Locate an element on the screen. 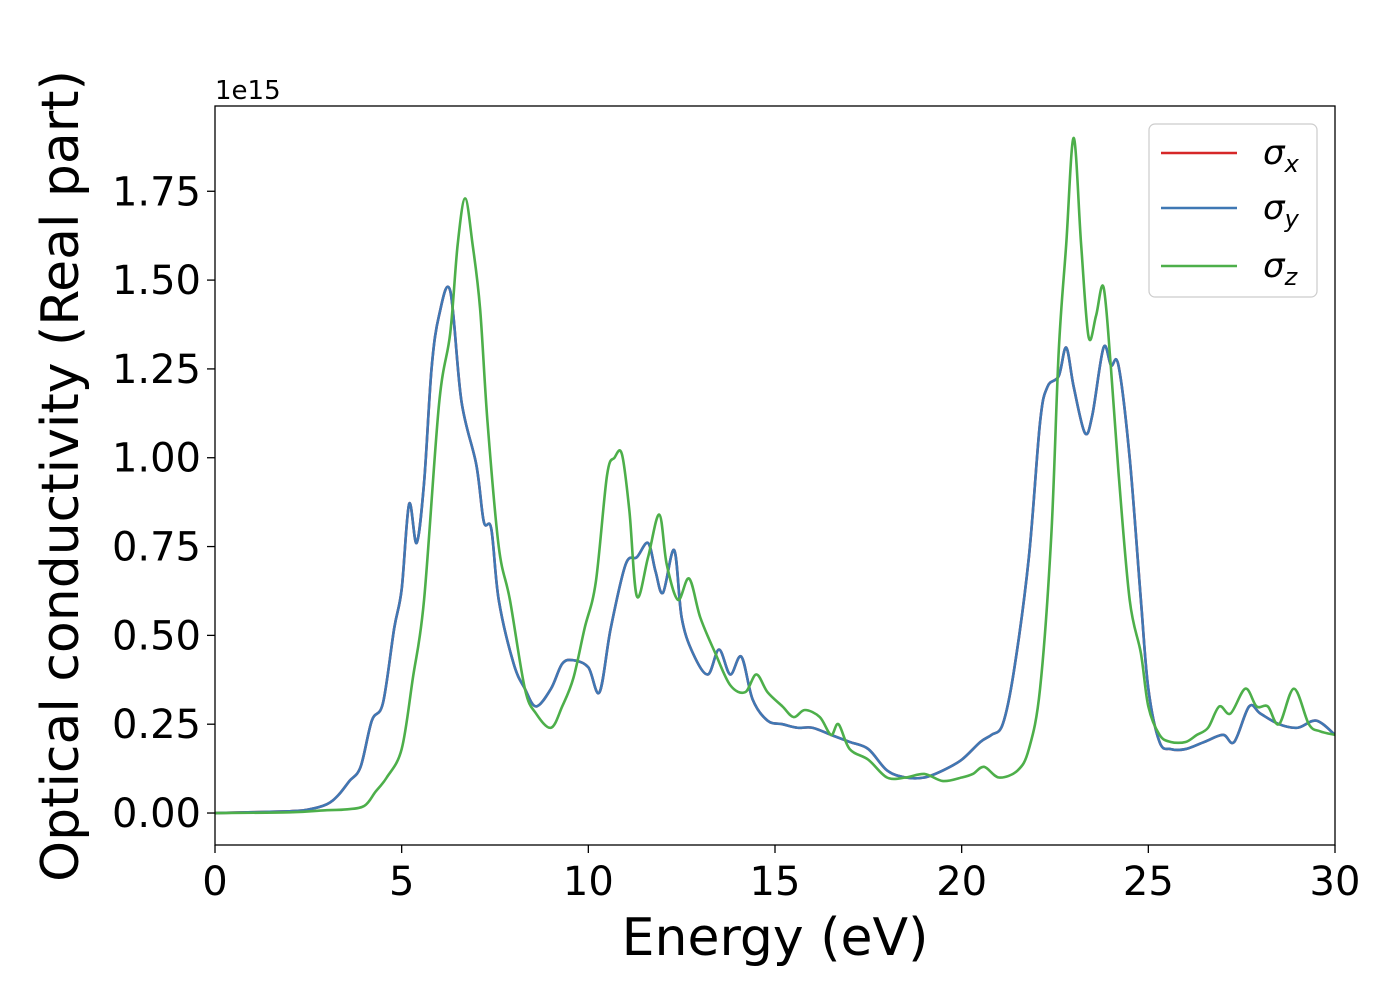 This screenshot has width=1400, height=1000. legend-subscript: z is located at coordinates (1291, 277).